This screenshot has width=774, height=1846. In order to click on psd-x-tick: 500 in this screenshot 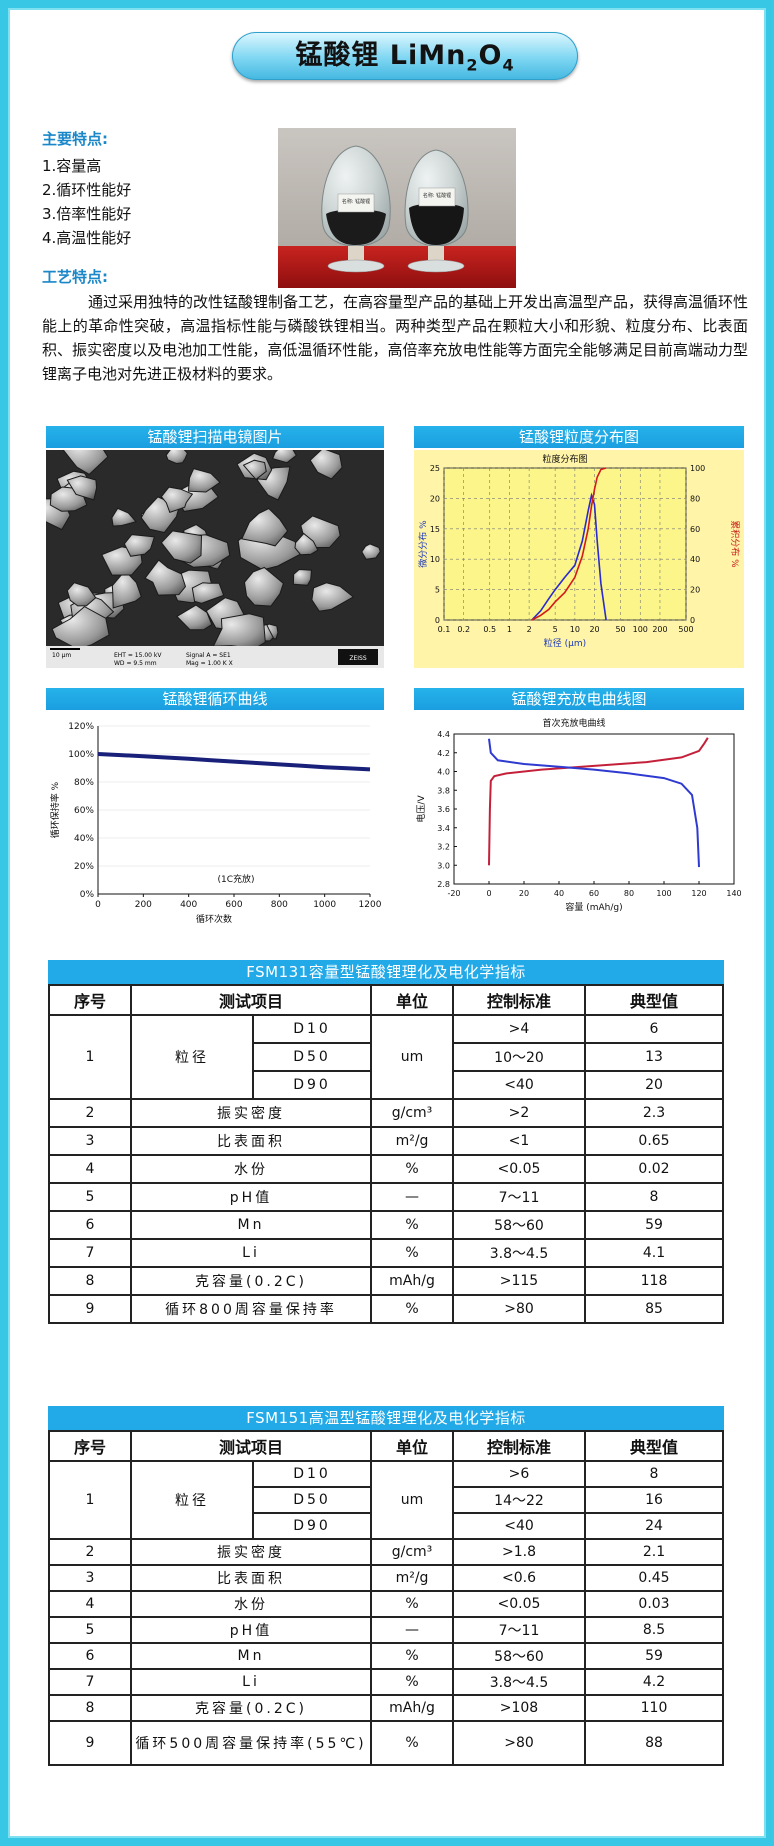, I will do `click(685, 629)`.